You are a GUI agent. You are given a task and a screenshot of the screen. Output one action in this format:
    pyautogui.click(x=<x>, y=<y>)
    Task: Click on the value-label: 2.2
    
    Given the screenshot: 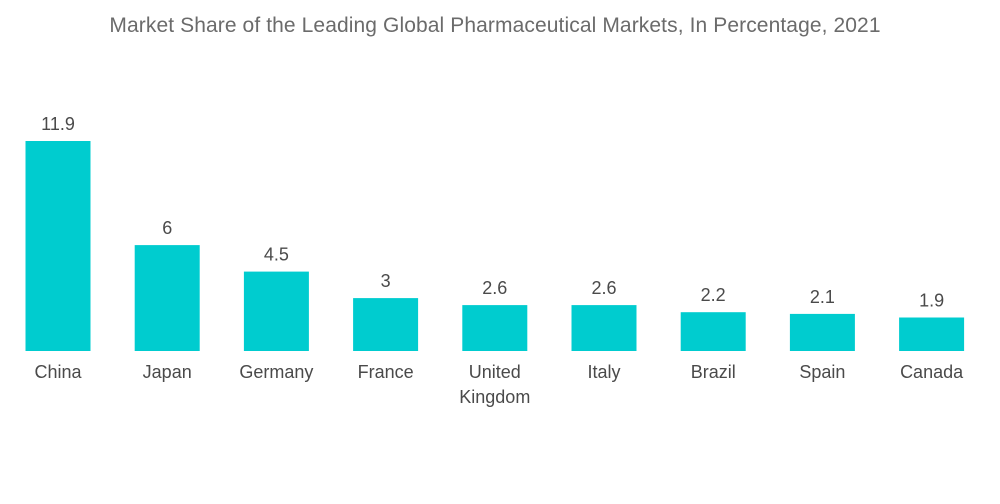 What is the action you would take?
    pyautogui.click(x=713, y=295)
    